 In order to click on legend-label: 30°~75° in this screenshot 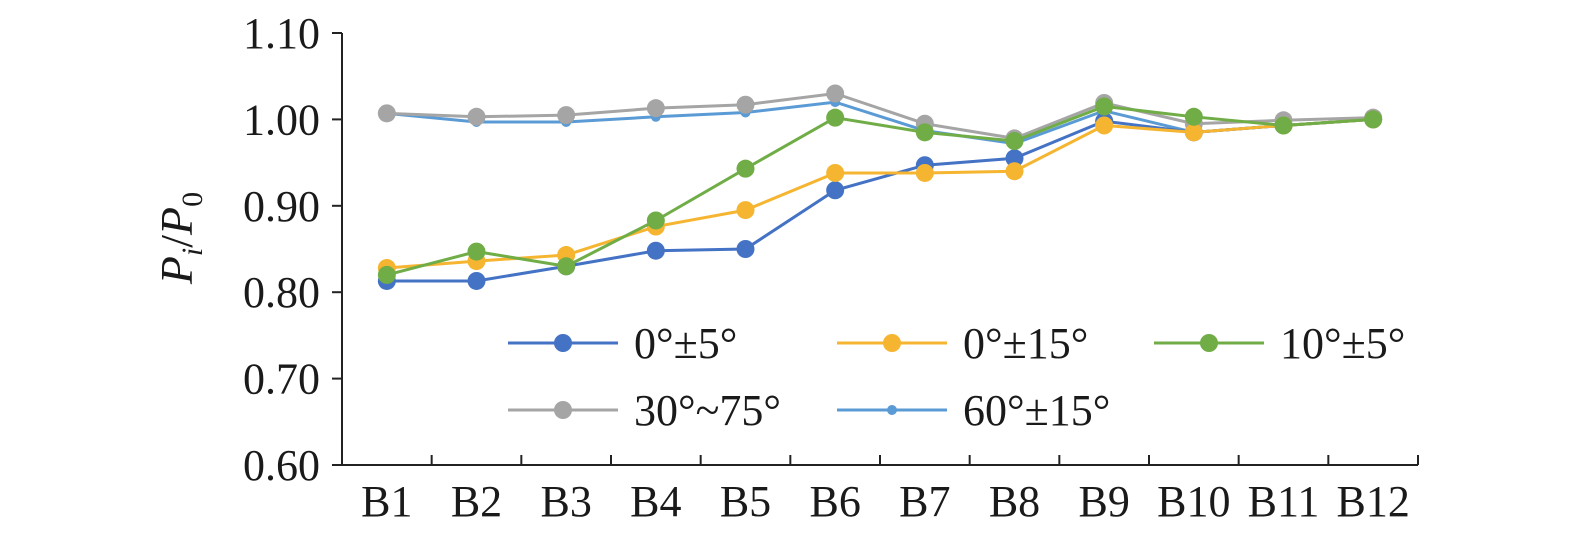, I will do `click(707, 410)`.